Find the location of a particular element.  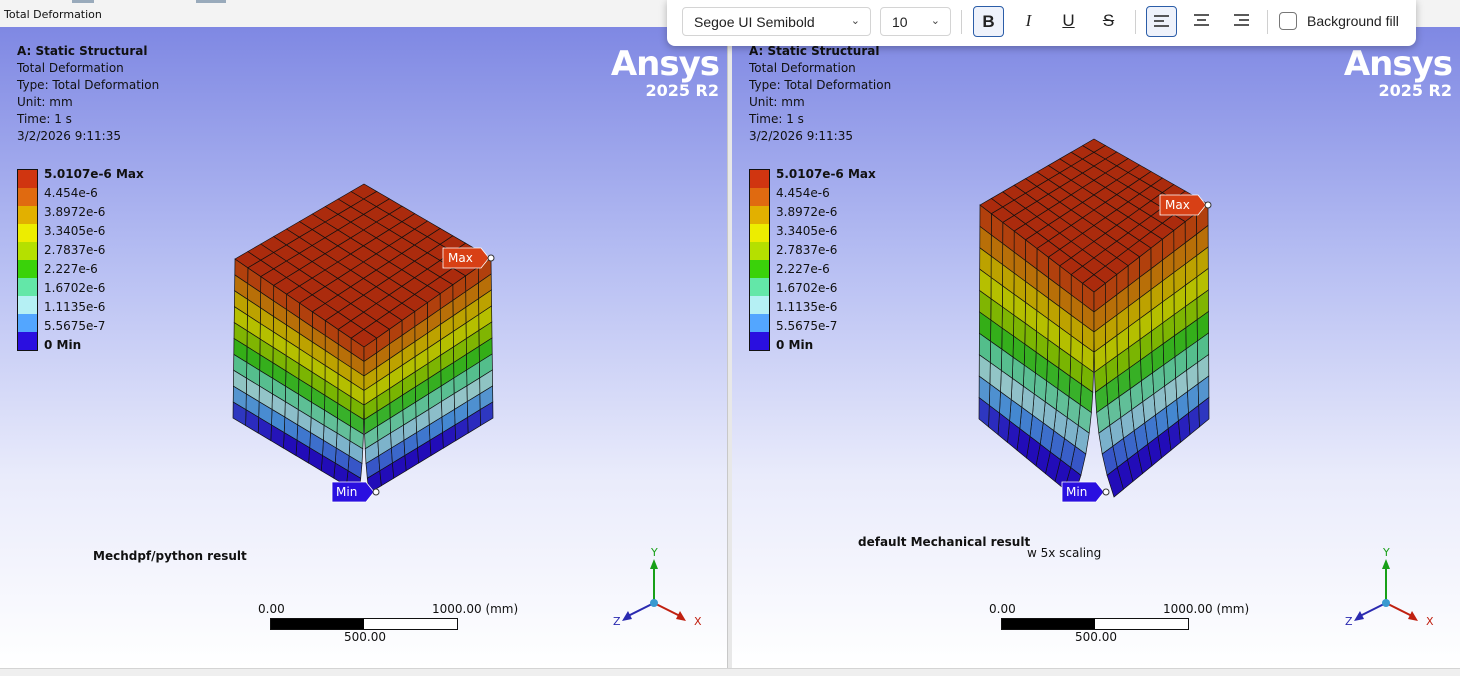

legend-label: 2.7837e-6 is located at coordinates (75, 250).